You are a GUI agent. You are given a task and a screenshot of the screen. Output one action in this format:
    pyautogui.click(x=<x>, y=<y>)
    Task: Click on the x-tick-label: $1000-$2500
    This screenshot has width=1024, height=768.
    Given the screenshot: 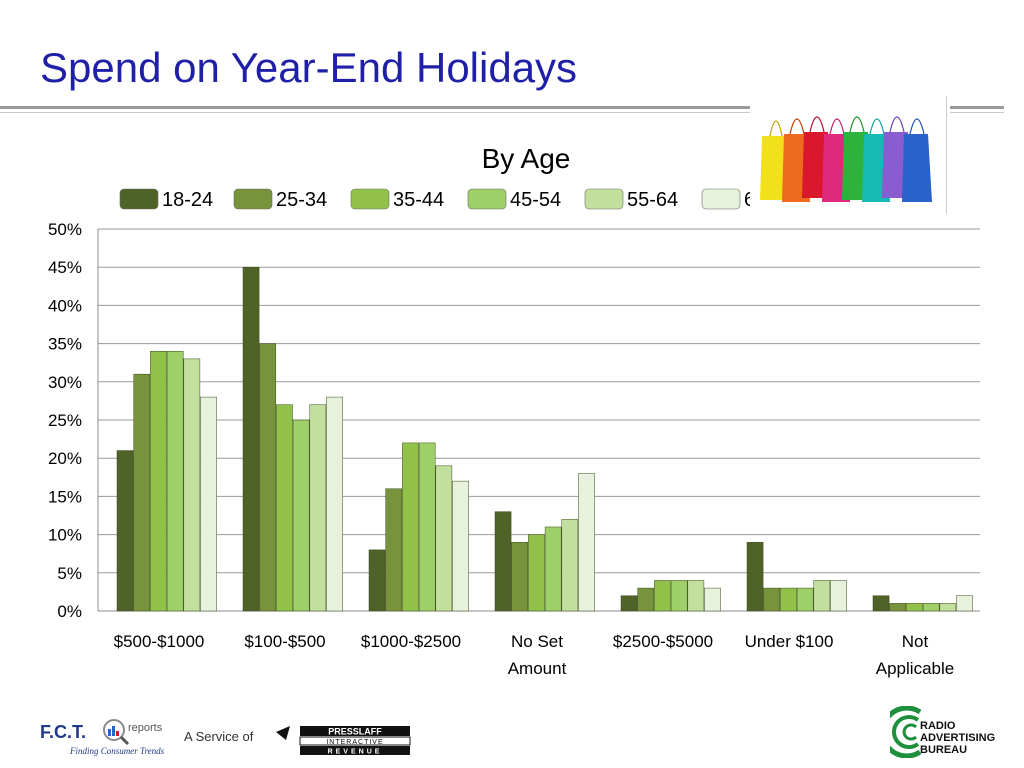 What is the action you would take?
    pyautogui.click(x=411, y=641)
    